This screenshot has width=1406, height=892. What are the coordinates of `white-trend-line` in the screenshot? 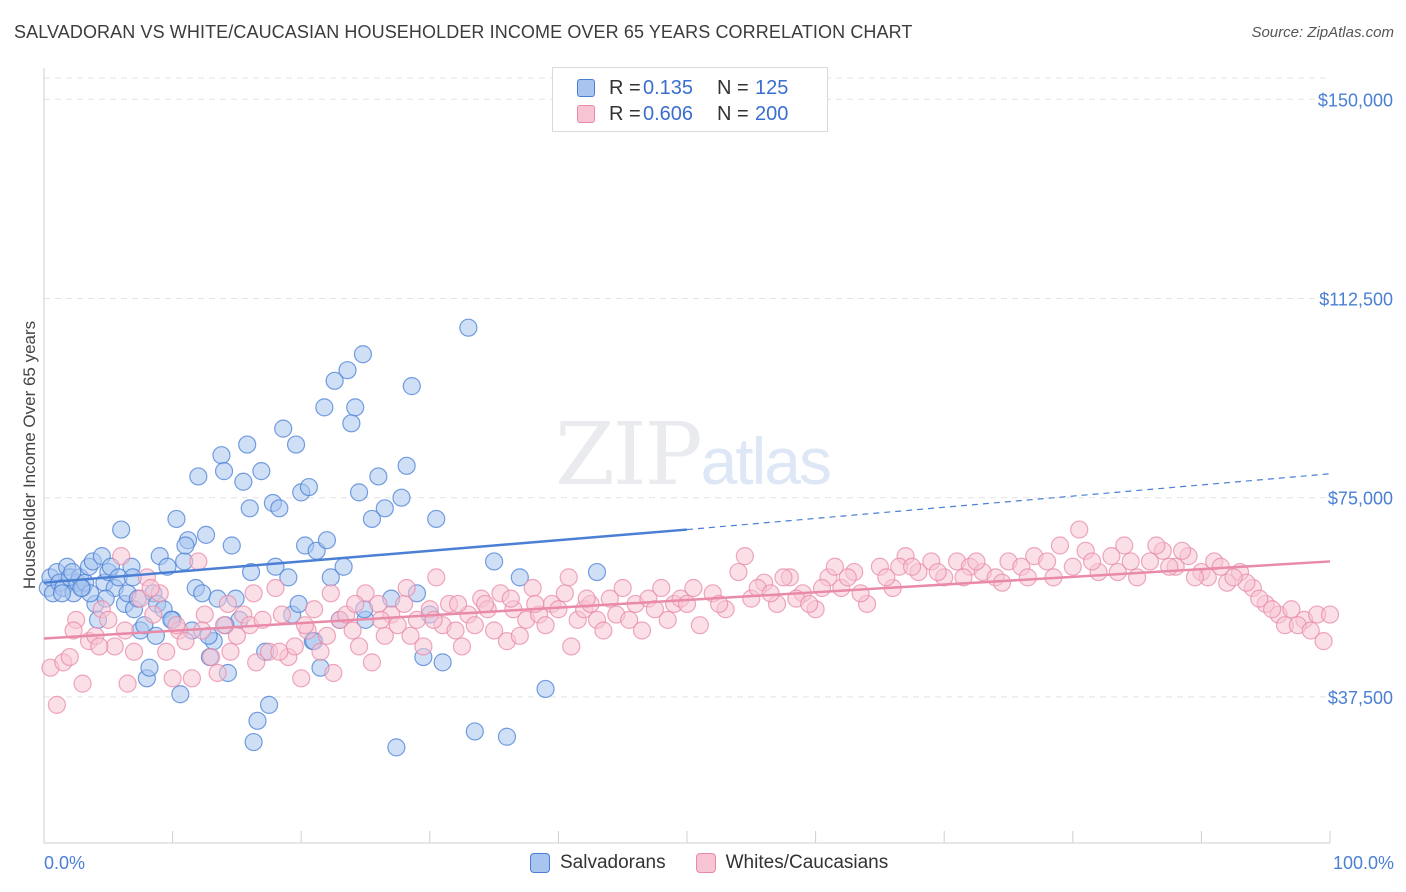 It's located at (687, 600).